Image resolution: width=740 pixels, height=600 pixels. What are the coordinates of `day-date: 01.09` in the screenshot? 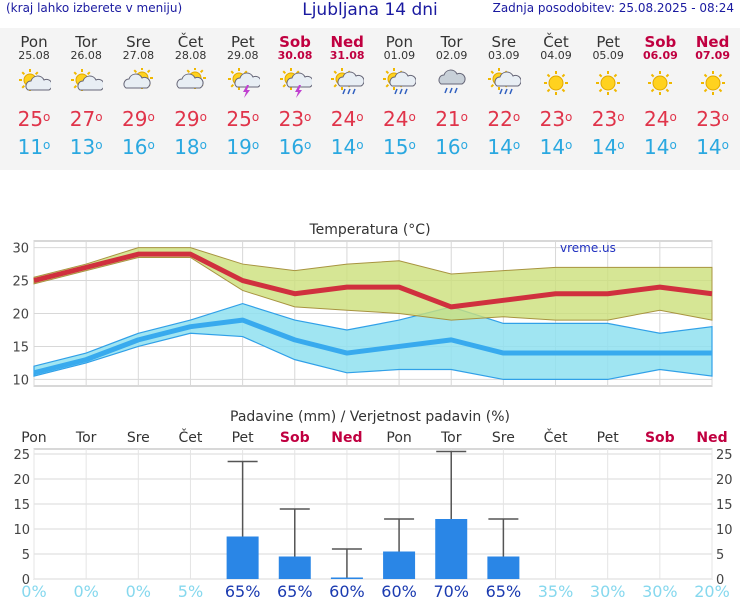 It's located at (399, 55).